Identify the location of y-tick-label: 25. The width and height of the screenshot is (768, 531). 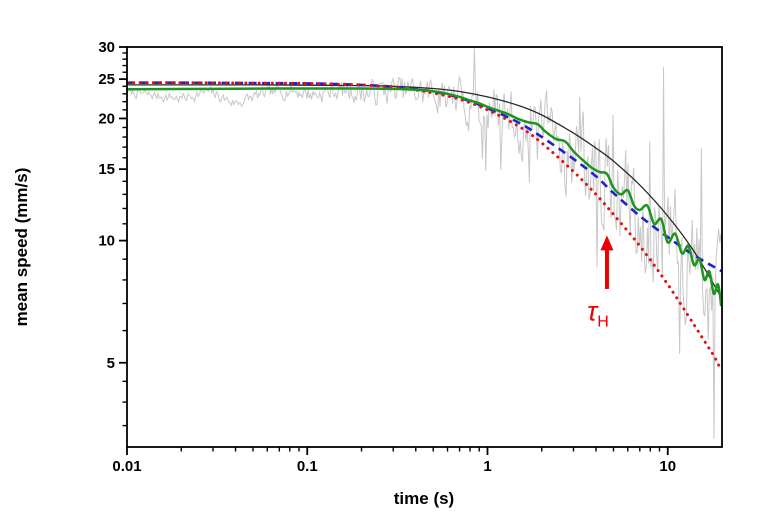
(106, 79).